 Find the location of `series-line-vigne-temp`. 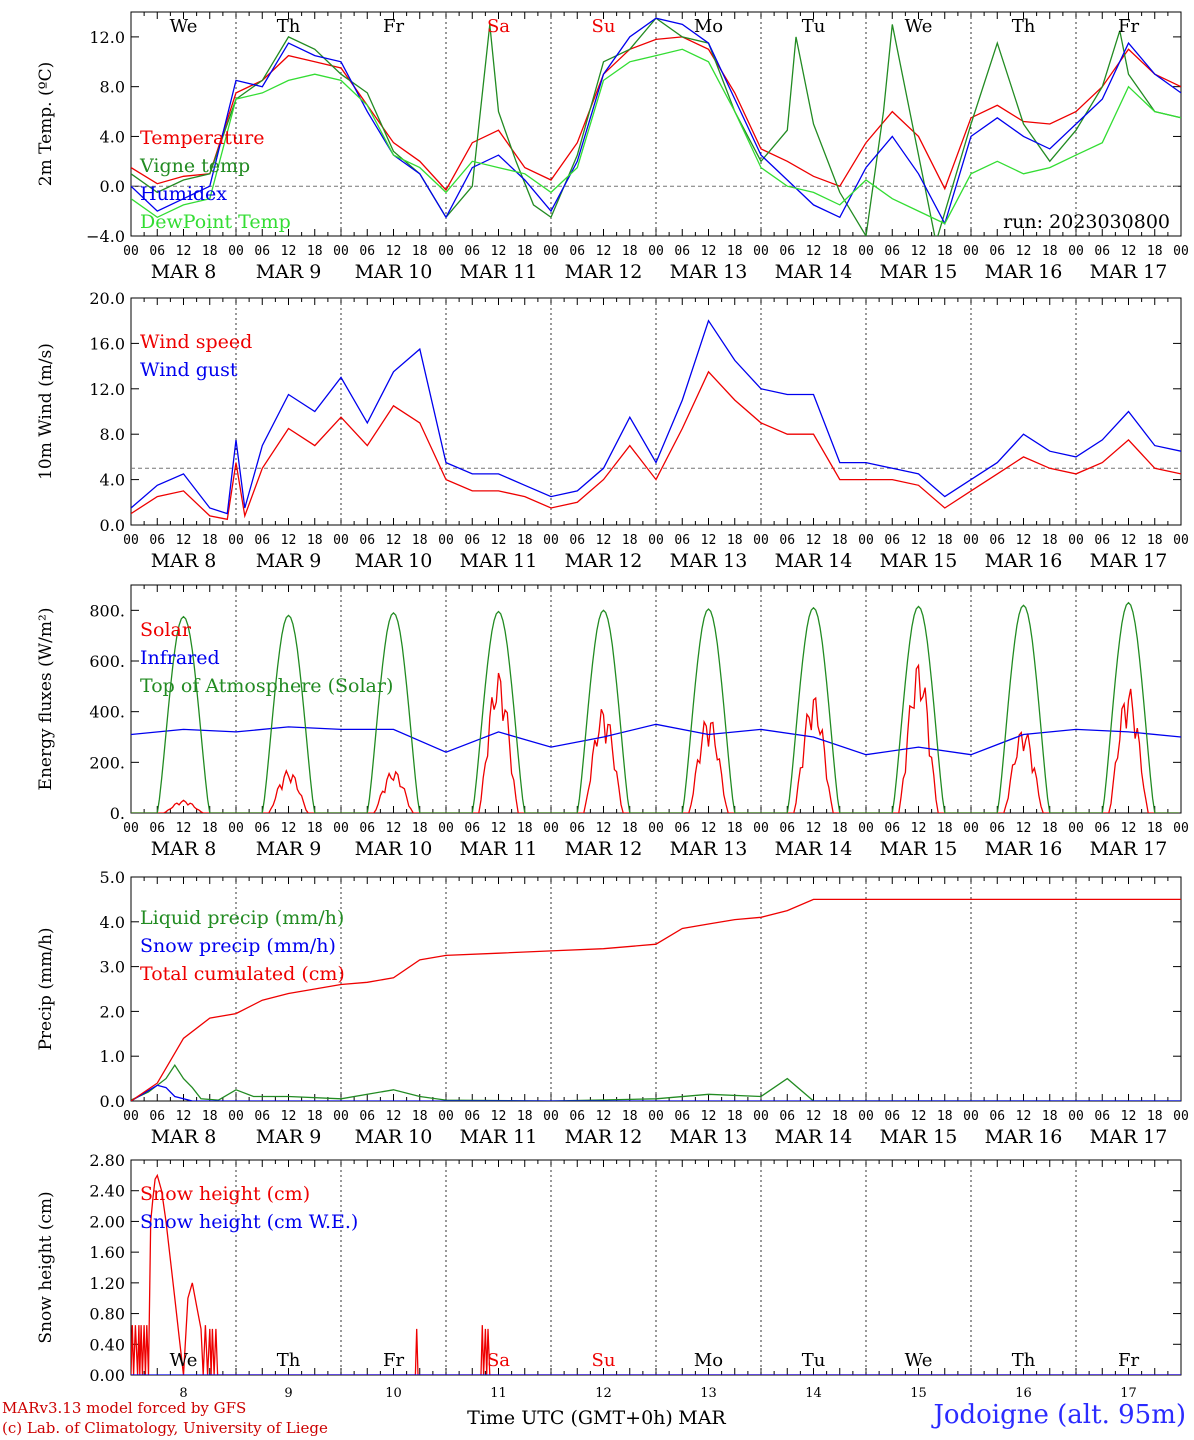

series-line-vigne-temp is located at coordinates (656, 126).